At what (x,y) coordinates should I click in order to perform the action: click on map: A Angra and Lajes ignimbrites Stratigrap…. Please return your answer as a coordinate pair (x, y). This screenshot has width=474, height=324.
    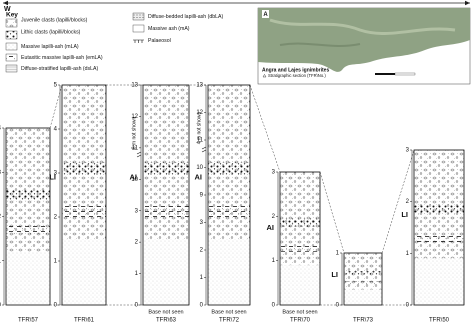
    Looking at the image, I should click on (364, 46).